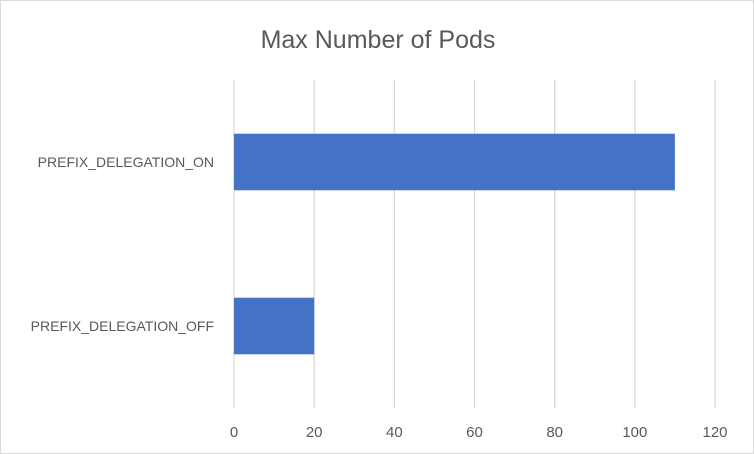 The height and width of the screenshot is (454, 754). I want to click on category-label-prefix-delegation-off: PREFIX_DELEGATION_OFF, so click(122, 326).